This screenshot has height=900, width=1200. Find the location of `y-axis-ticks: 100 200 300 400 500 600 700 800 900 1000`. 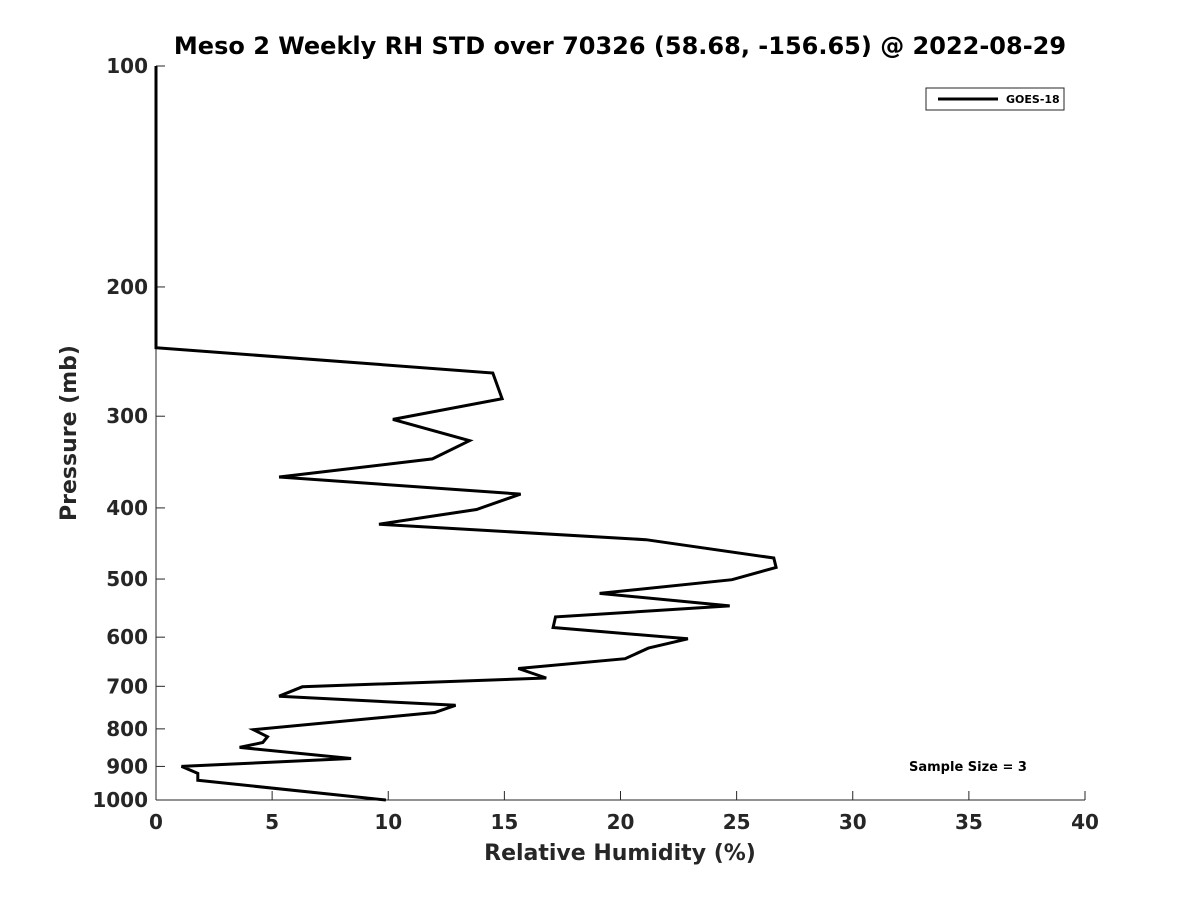

y-axis-ticks: 100 200 300 400 500 600 700 800 900 1000 is located at coordinates (128, 433).